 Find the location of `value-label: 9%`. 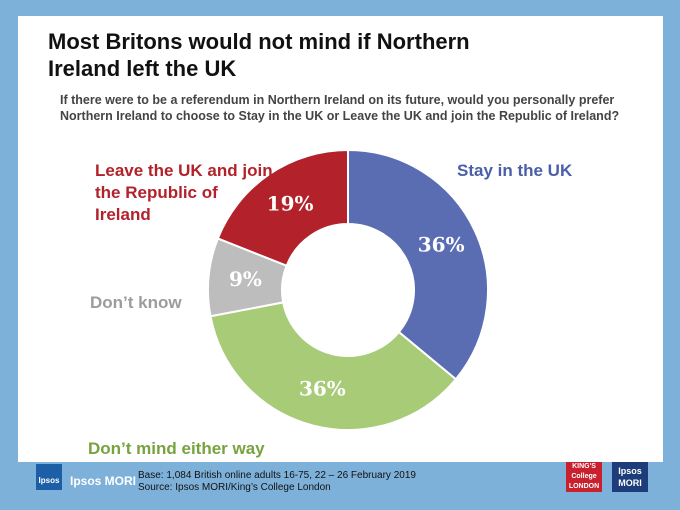

value-label: 9% is located at coordinates (245, 279).